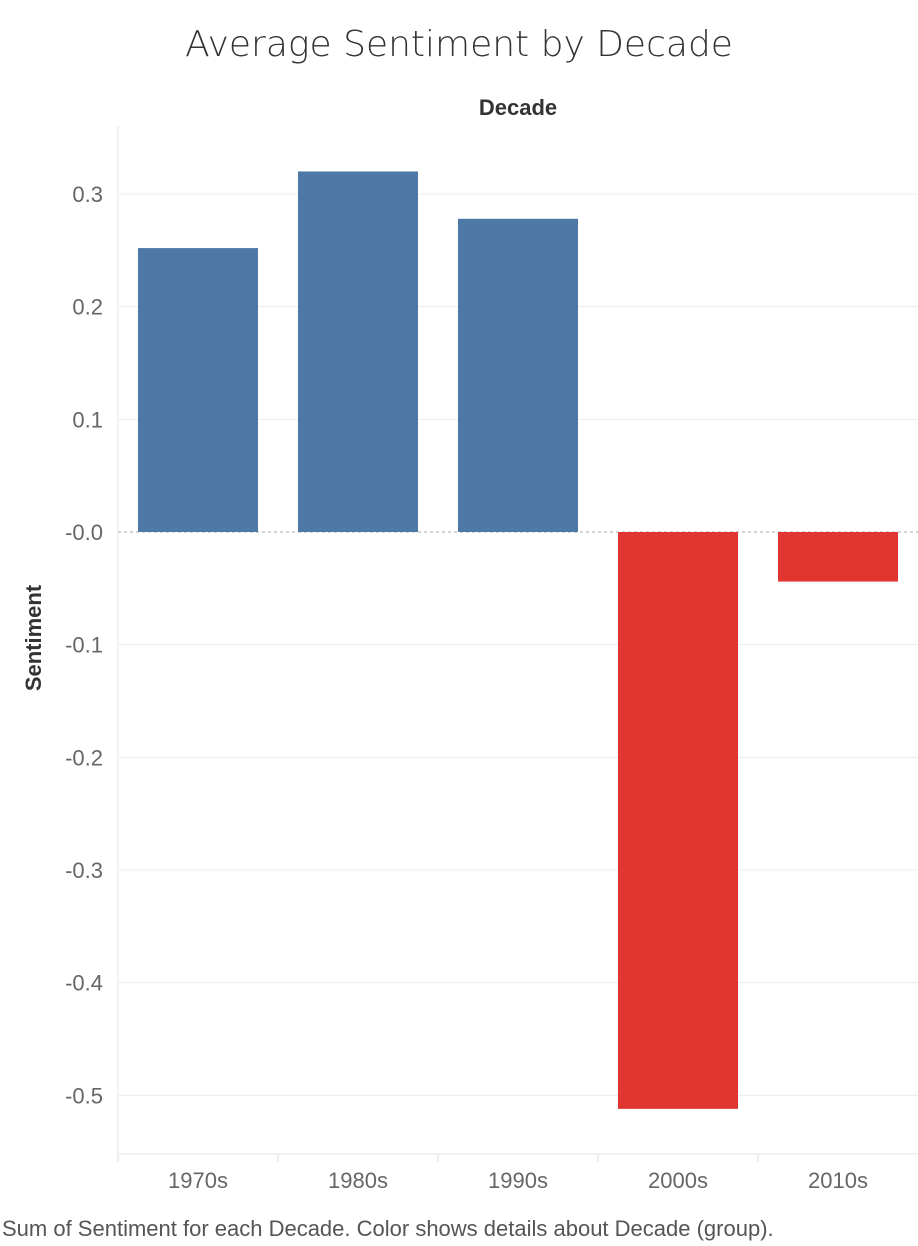 The image size is (918, 1246). Describe the element at coordinates (678, 1180) in the screenshot. I see `x-tick-label: 2000s` at that location.